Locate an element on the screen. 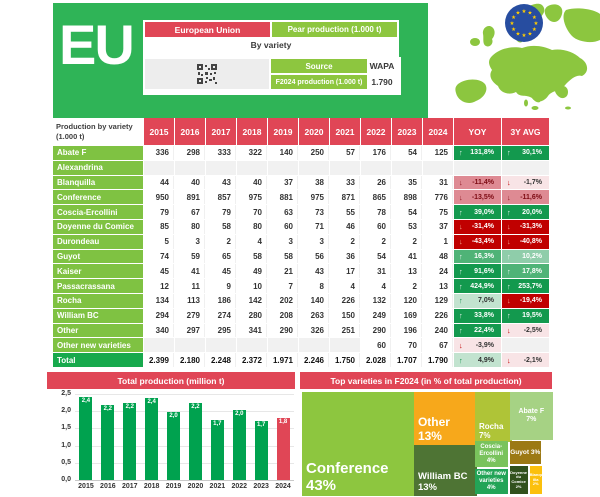  table-cell: 80 is located at coordinates (190, 226).